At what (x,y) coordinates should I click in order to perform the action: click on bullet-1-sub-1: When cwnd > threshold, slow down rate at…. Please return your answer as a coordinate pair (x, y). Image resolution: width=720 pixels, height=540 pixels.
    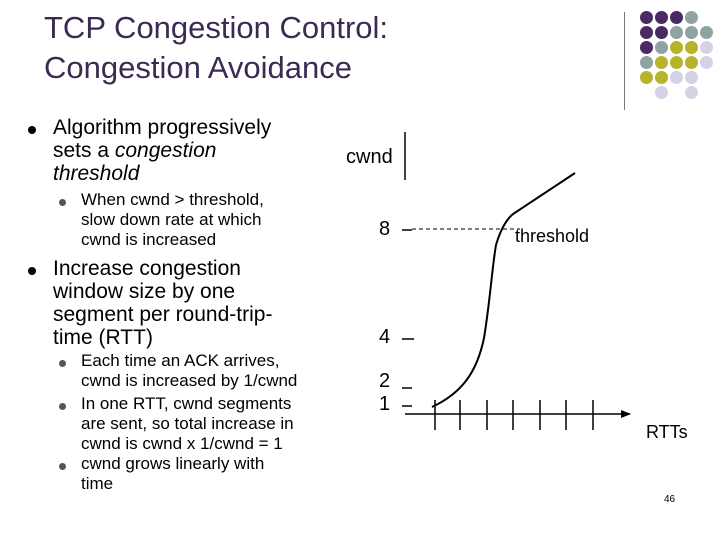
    Looking at the image, I should click on (172, 220).